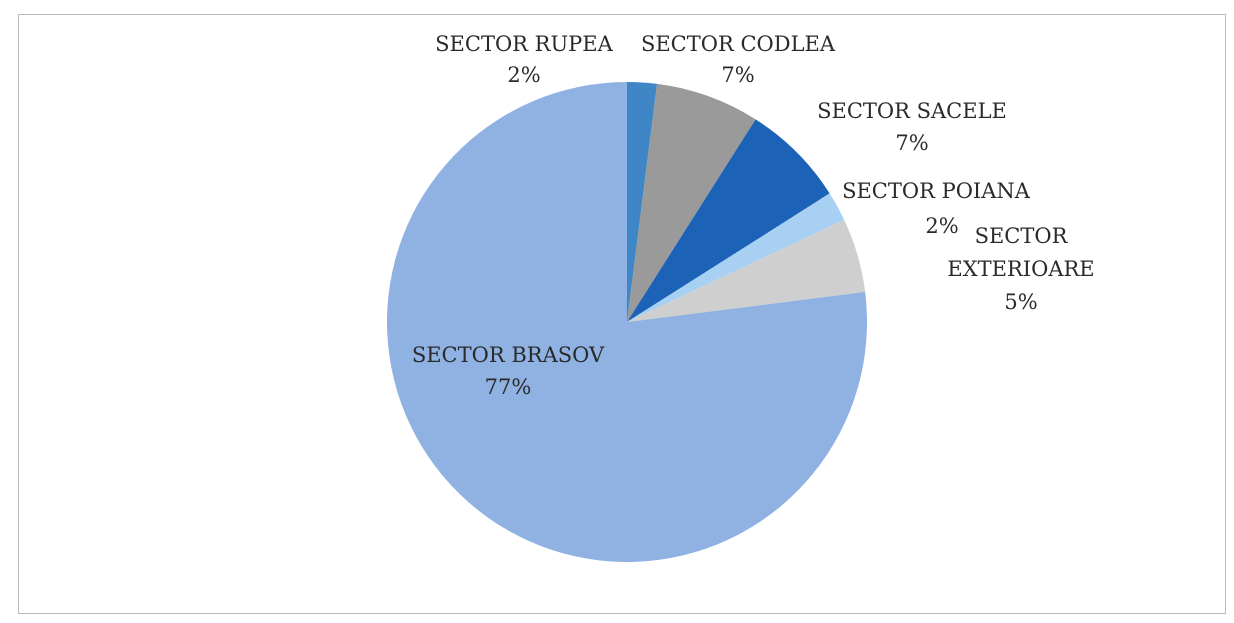 The image size is (1234, 623). I want to click on value-rupea: 2%, so click(523, 75).